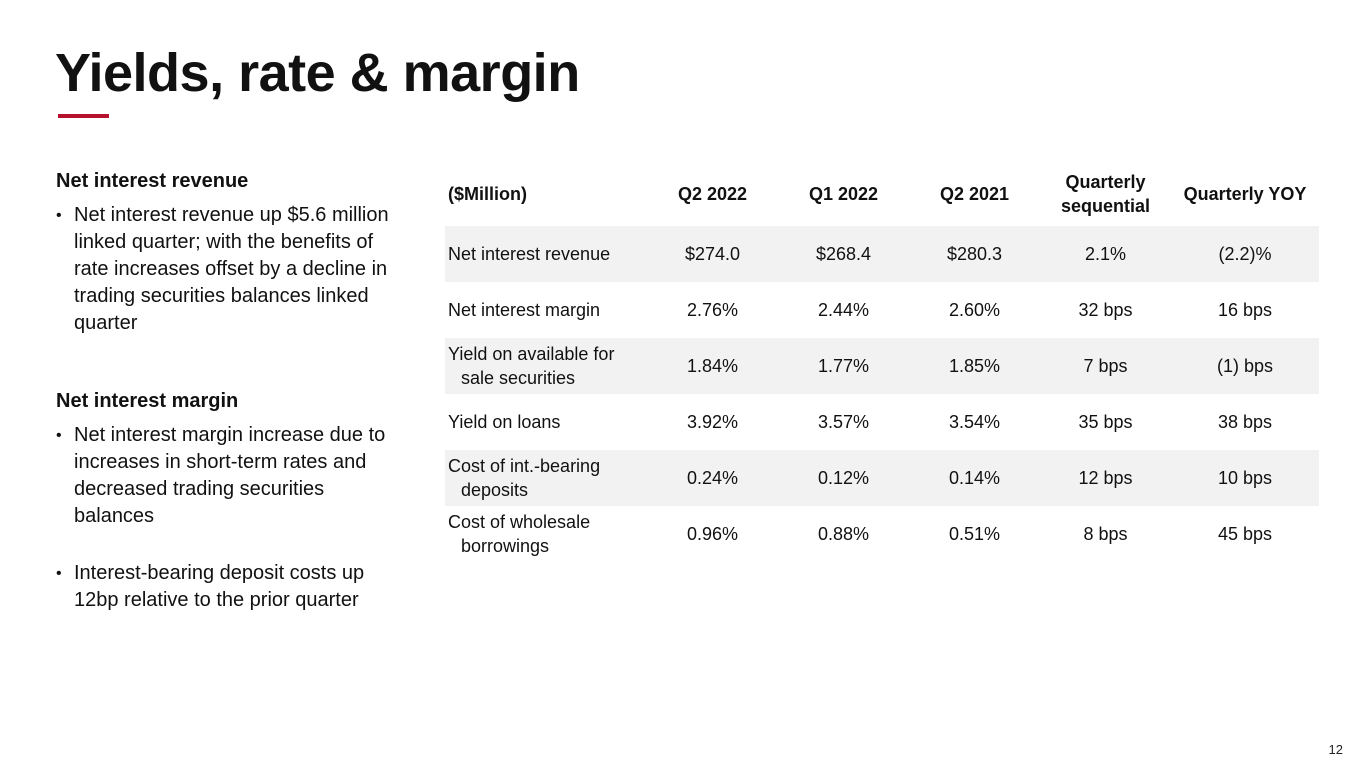 This screenshot has height=769, width=1365. What do you see at coordinates (518, 378) in the screenshot?
I see `row-label-line: sale securities` at bounding box center [518, 378].